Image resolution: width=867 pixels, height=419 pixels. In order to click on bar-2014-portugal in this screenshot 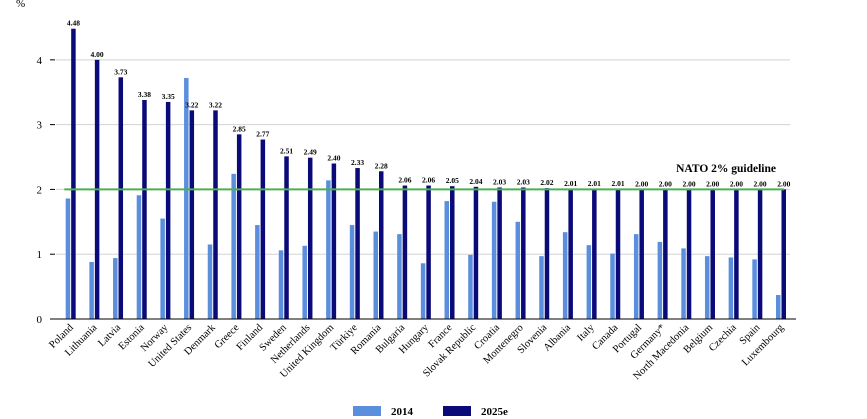, I will do `click(636, 276)`.